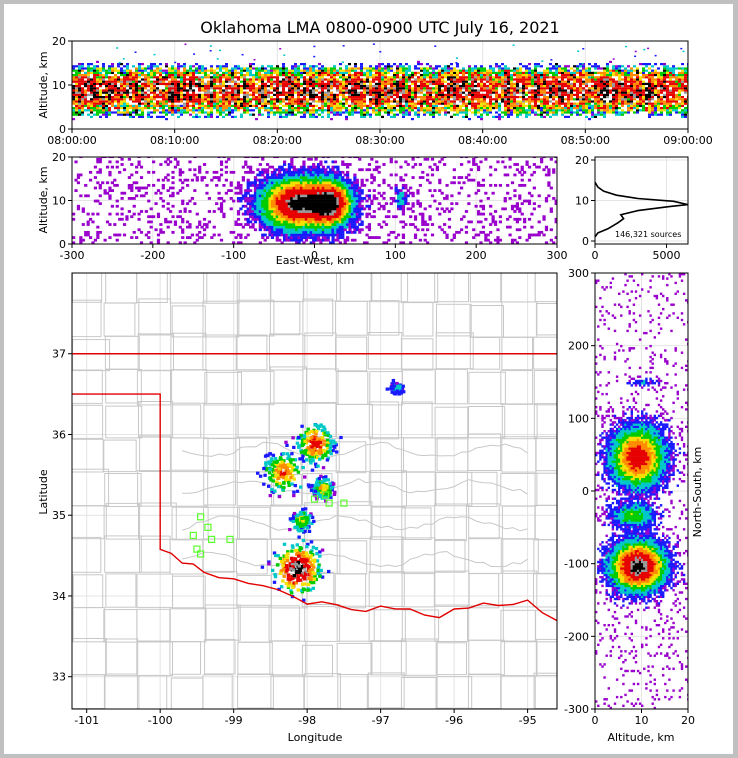 This screenshot has height=758, width=738. Describe the element at coordinates (379, 27) in the screenshot. I see `figure-title: Oklahoma LMA 0800-0900 UTC July 16, 2021` at that location.